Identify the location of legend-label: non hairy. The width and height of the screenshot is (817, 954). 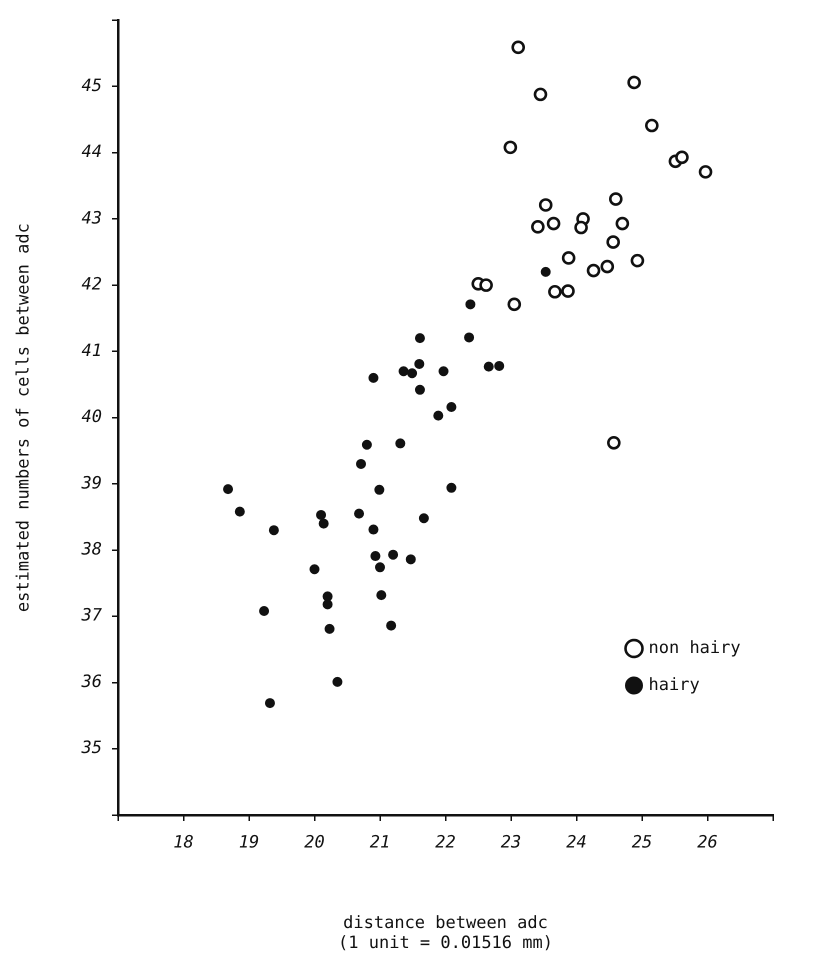
(694, 648).